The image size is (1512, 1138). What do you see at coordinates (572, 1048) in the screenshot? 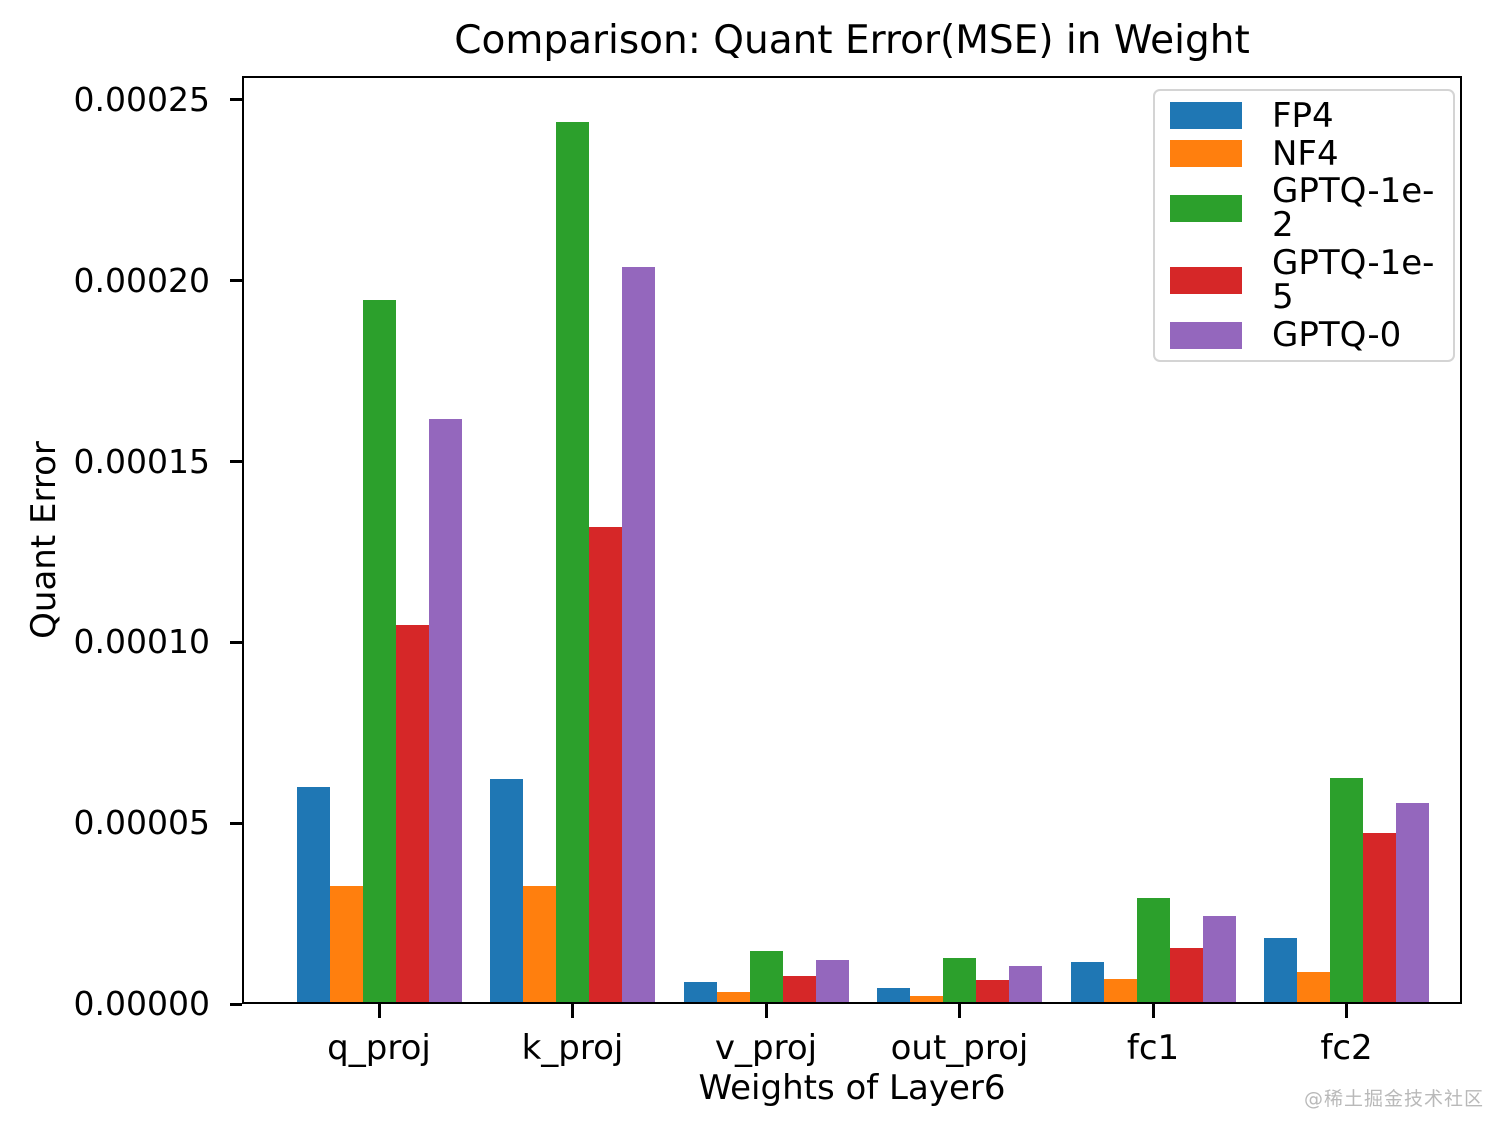
I see `x-tick-label: k_proj` at bounding box center [572, 1048].